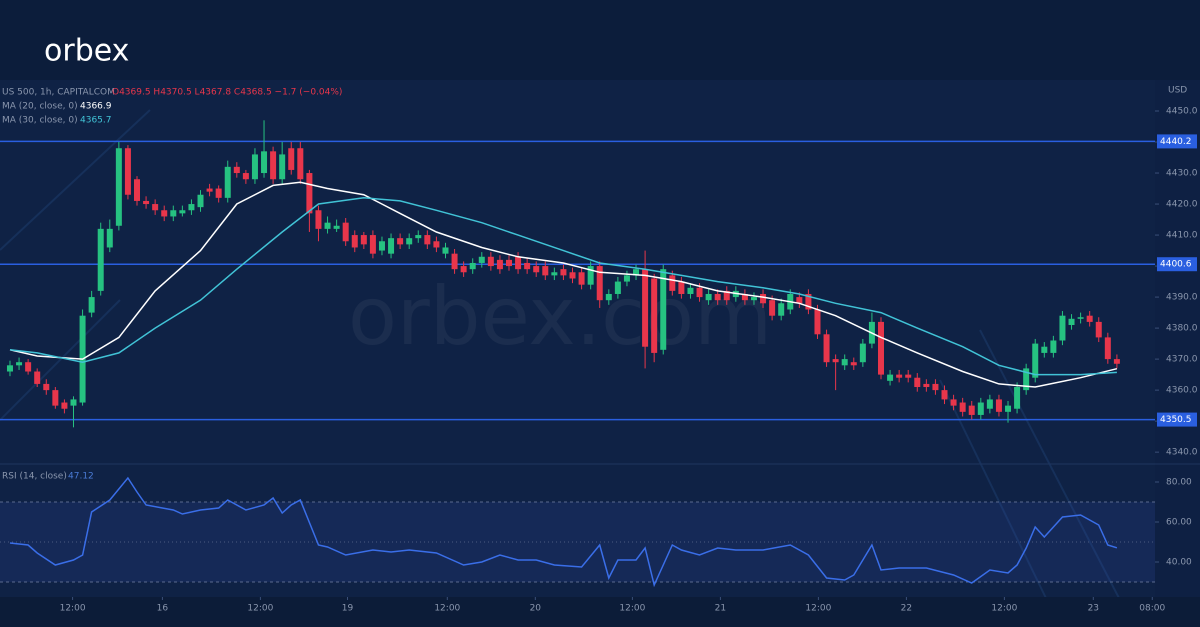 This screenshot has width=1200, height=627. I want to click on y-tick-label: 4360.0, so click(1182, 391).